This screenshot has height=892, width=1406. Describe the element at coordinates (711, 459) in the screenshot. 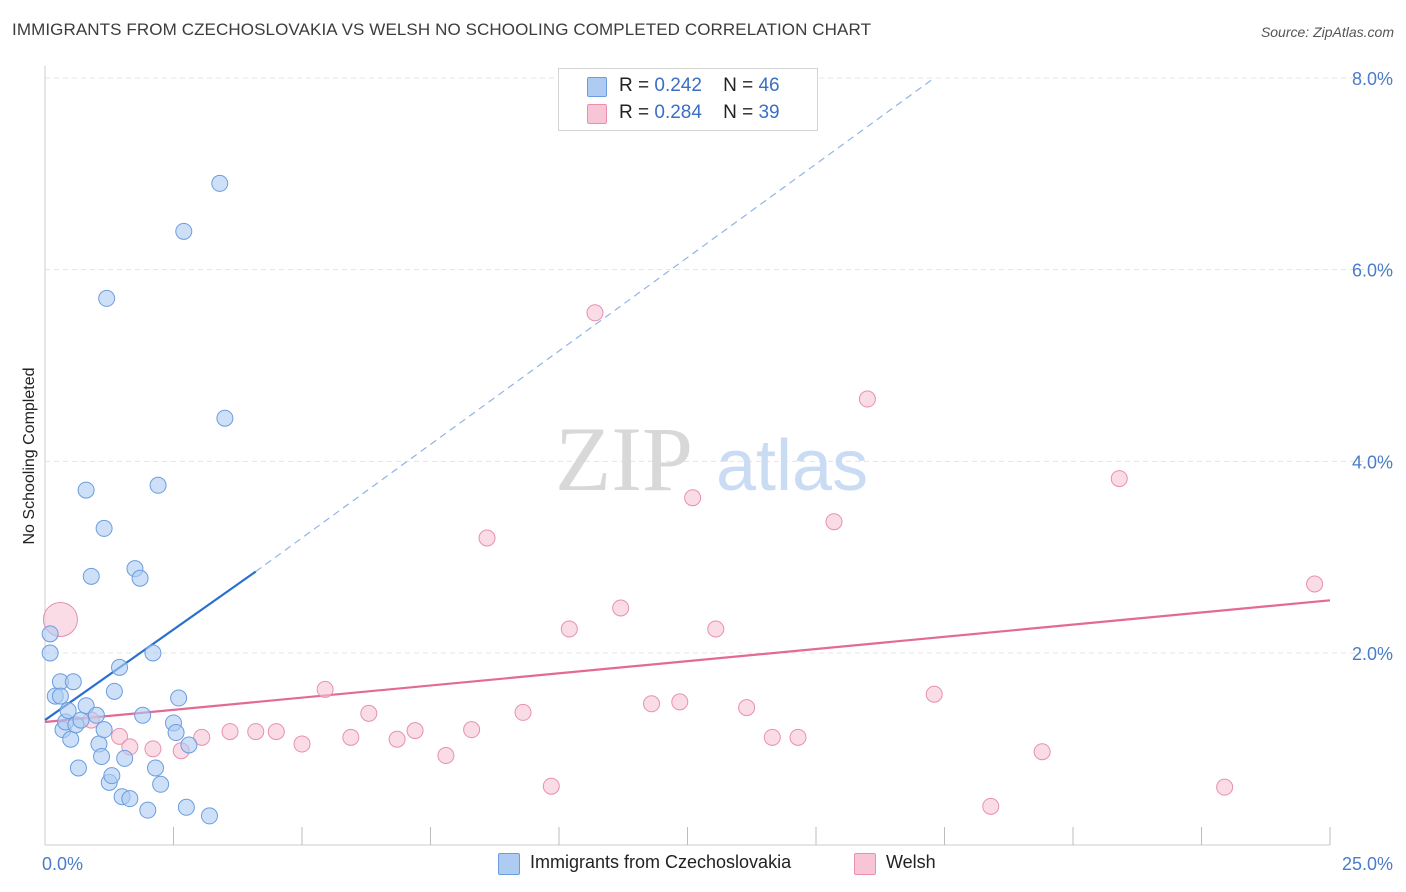

I see `watermark: ZIP atlas` at that location.